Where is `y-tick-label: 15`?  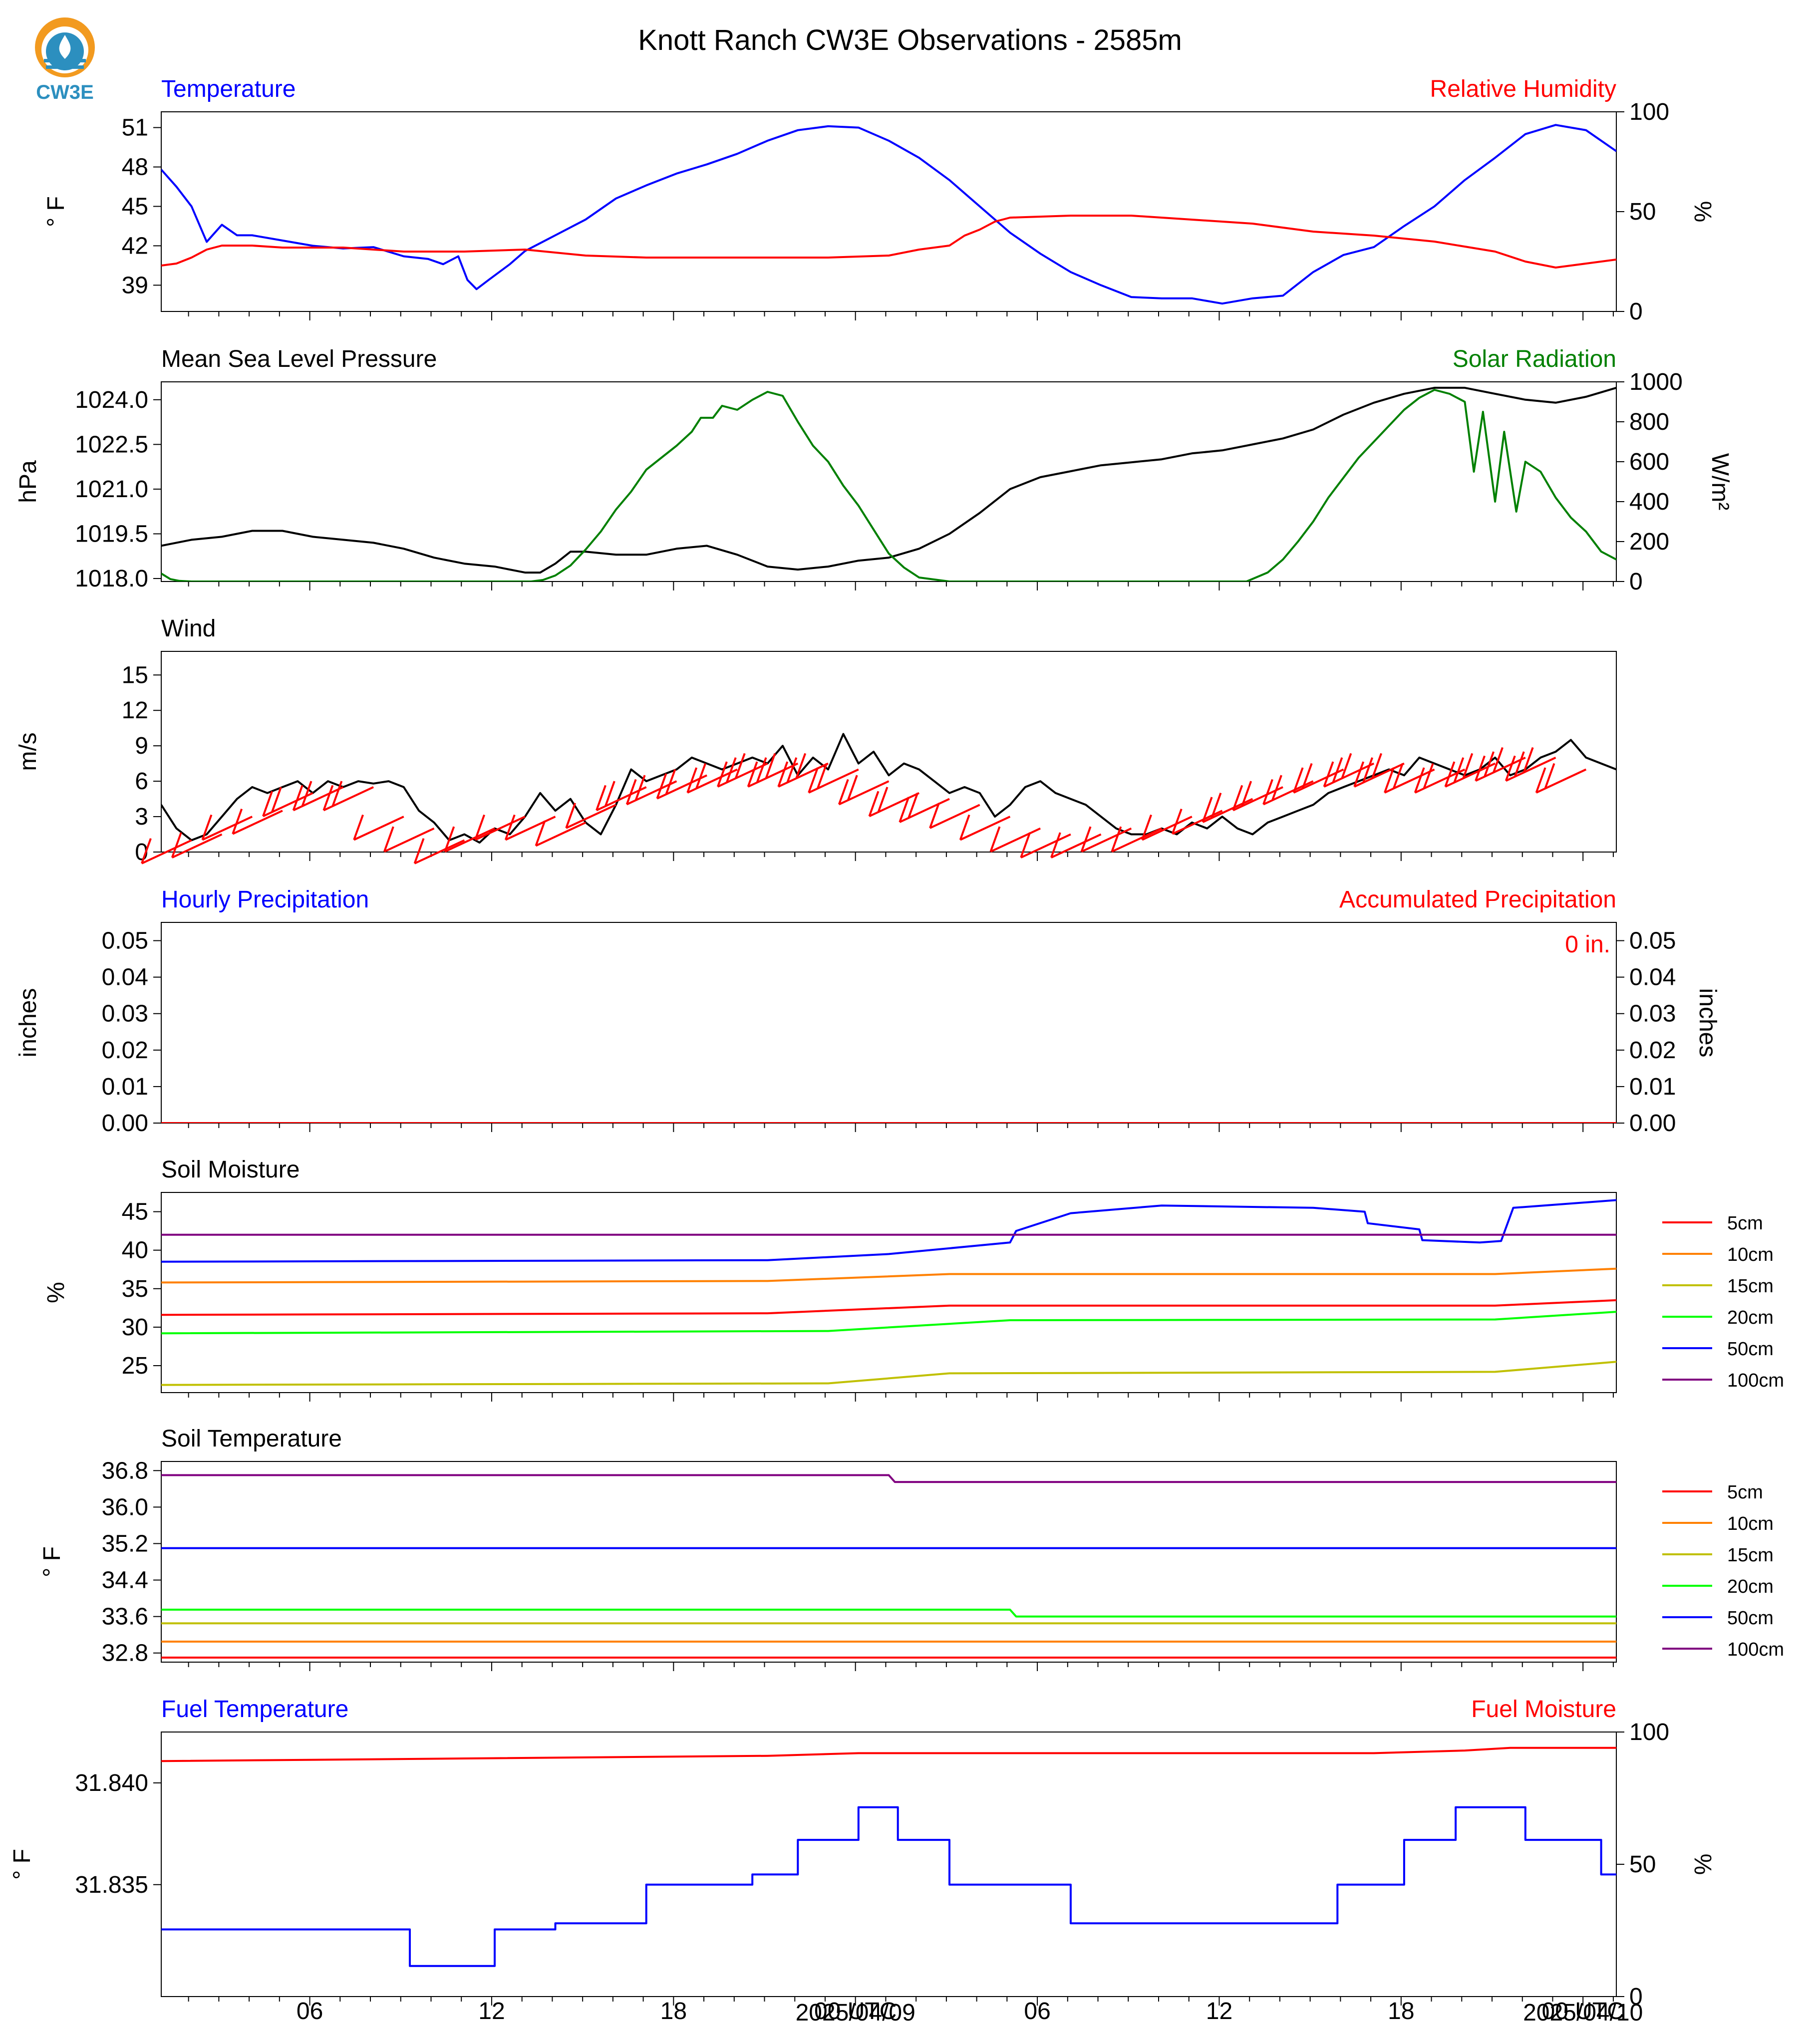
y-tick-label: 15 is located at coordinates (135, 675).